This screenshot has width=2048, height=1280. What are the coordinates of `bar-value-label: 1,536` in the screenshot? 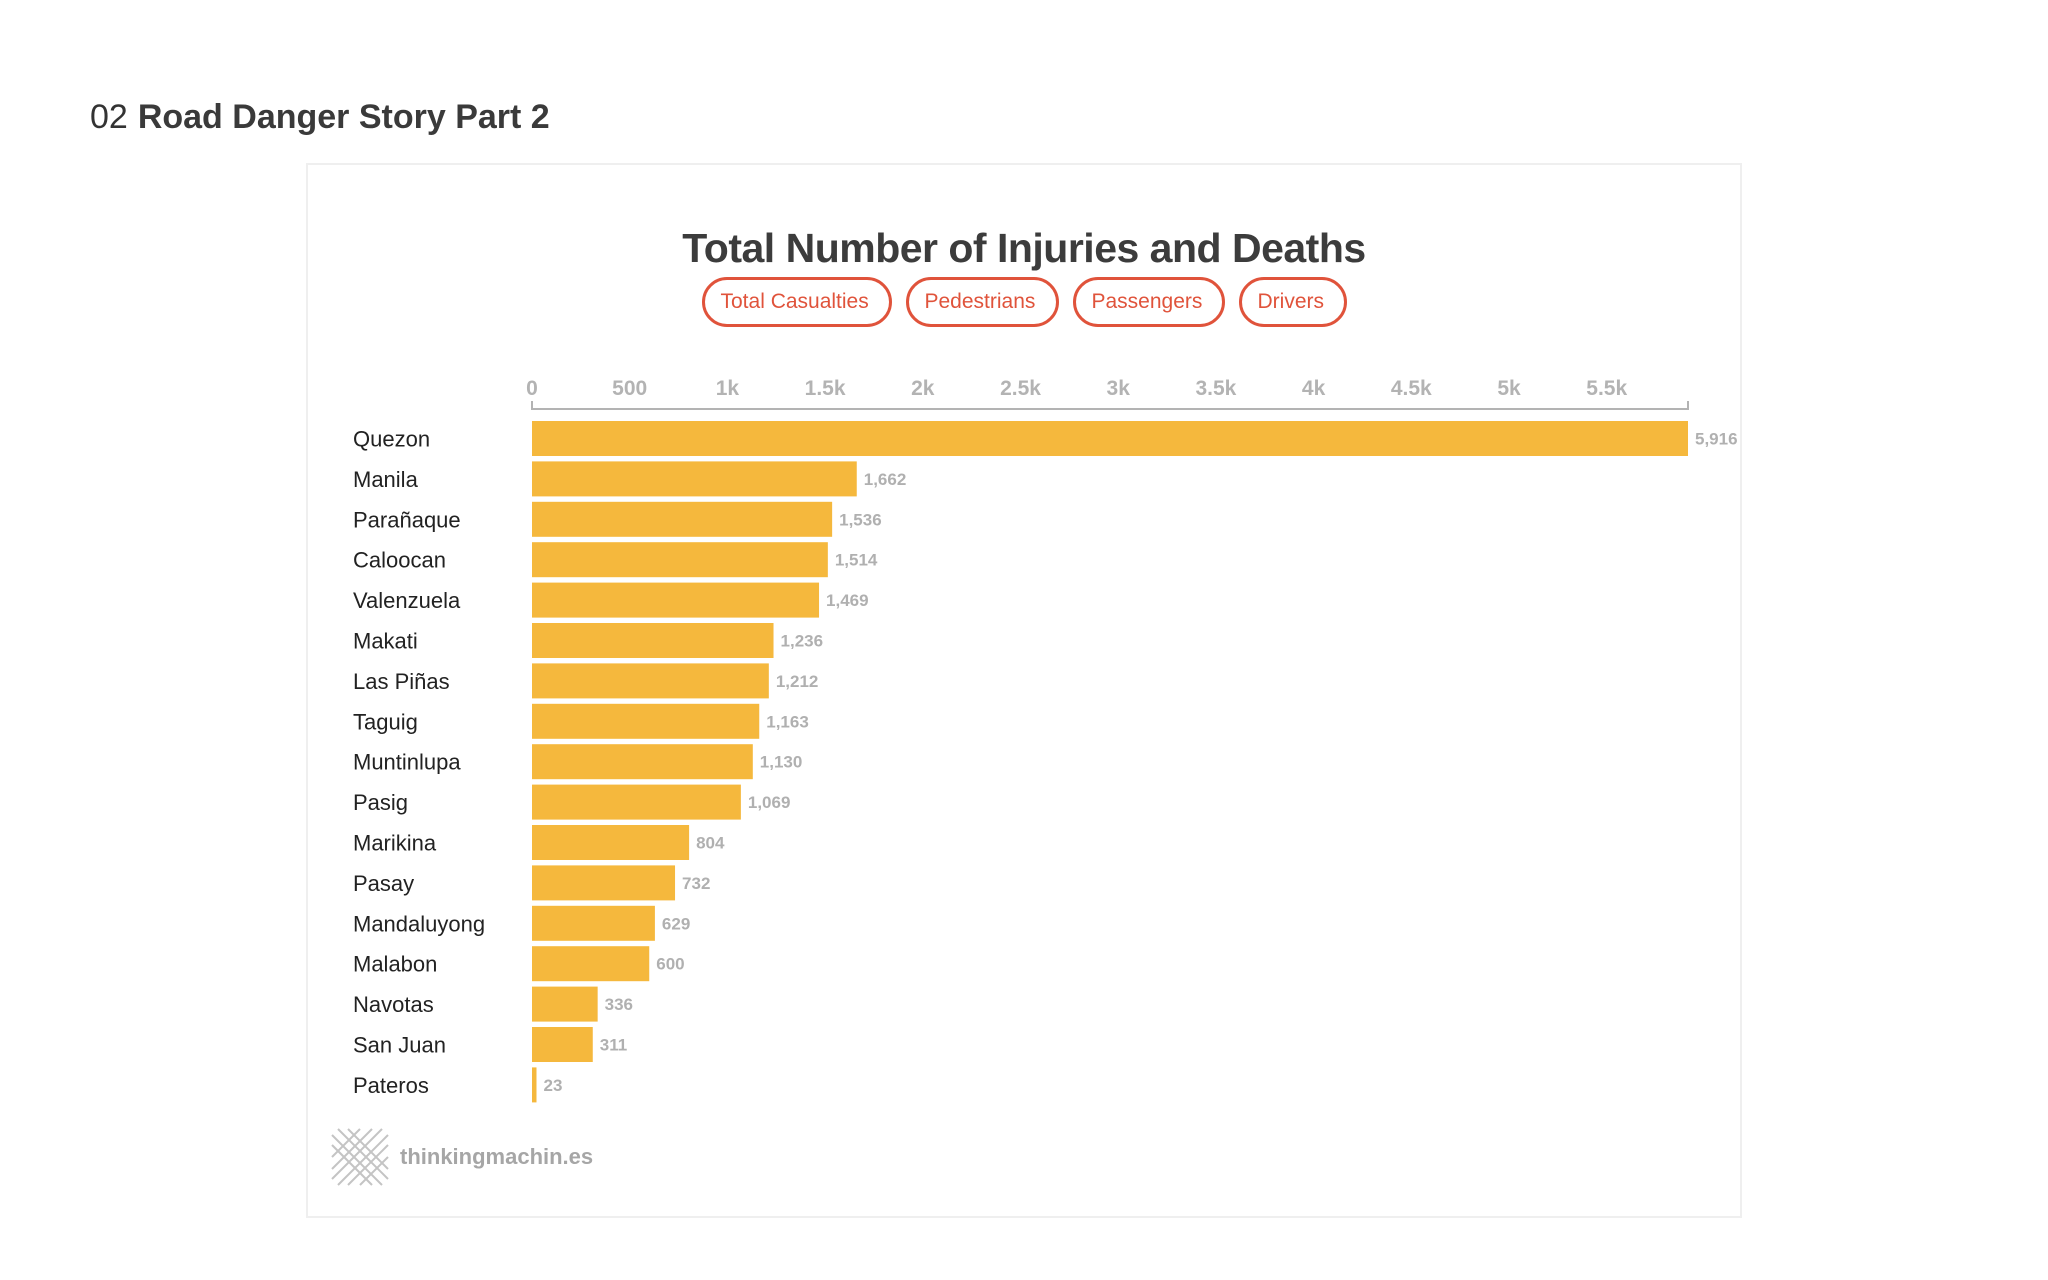 It's located at (860, 519).